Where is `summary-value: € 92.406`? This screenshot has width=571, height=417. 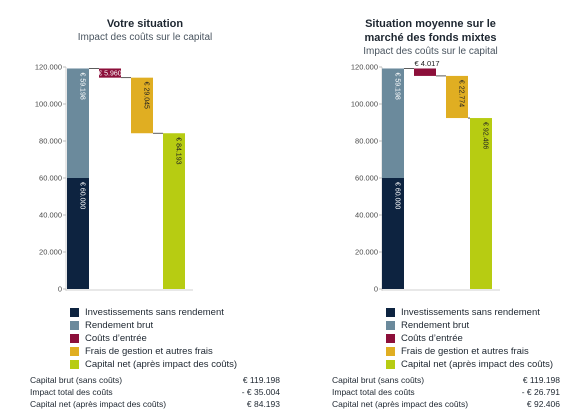
summary-value: € 92.406 is located at coordinates (543, 404).